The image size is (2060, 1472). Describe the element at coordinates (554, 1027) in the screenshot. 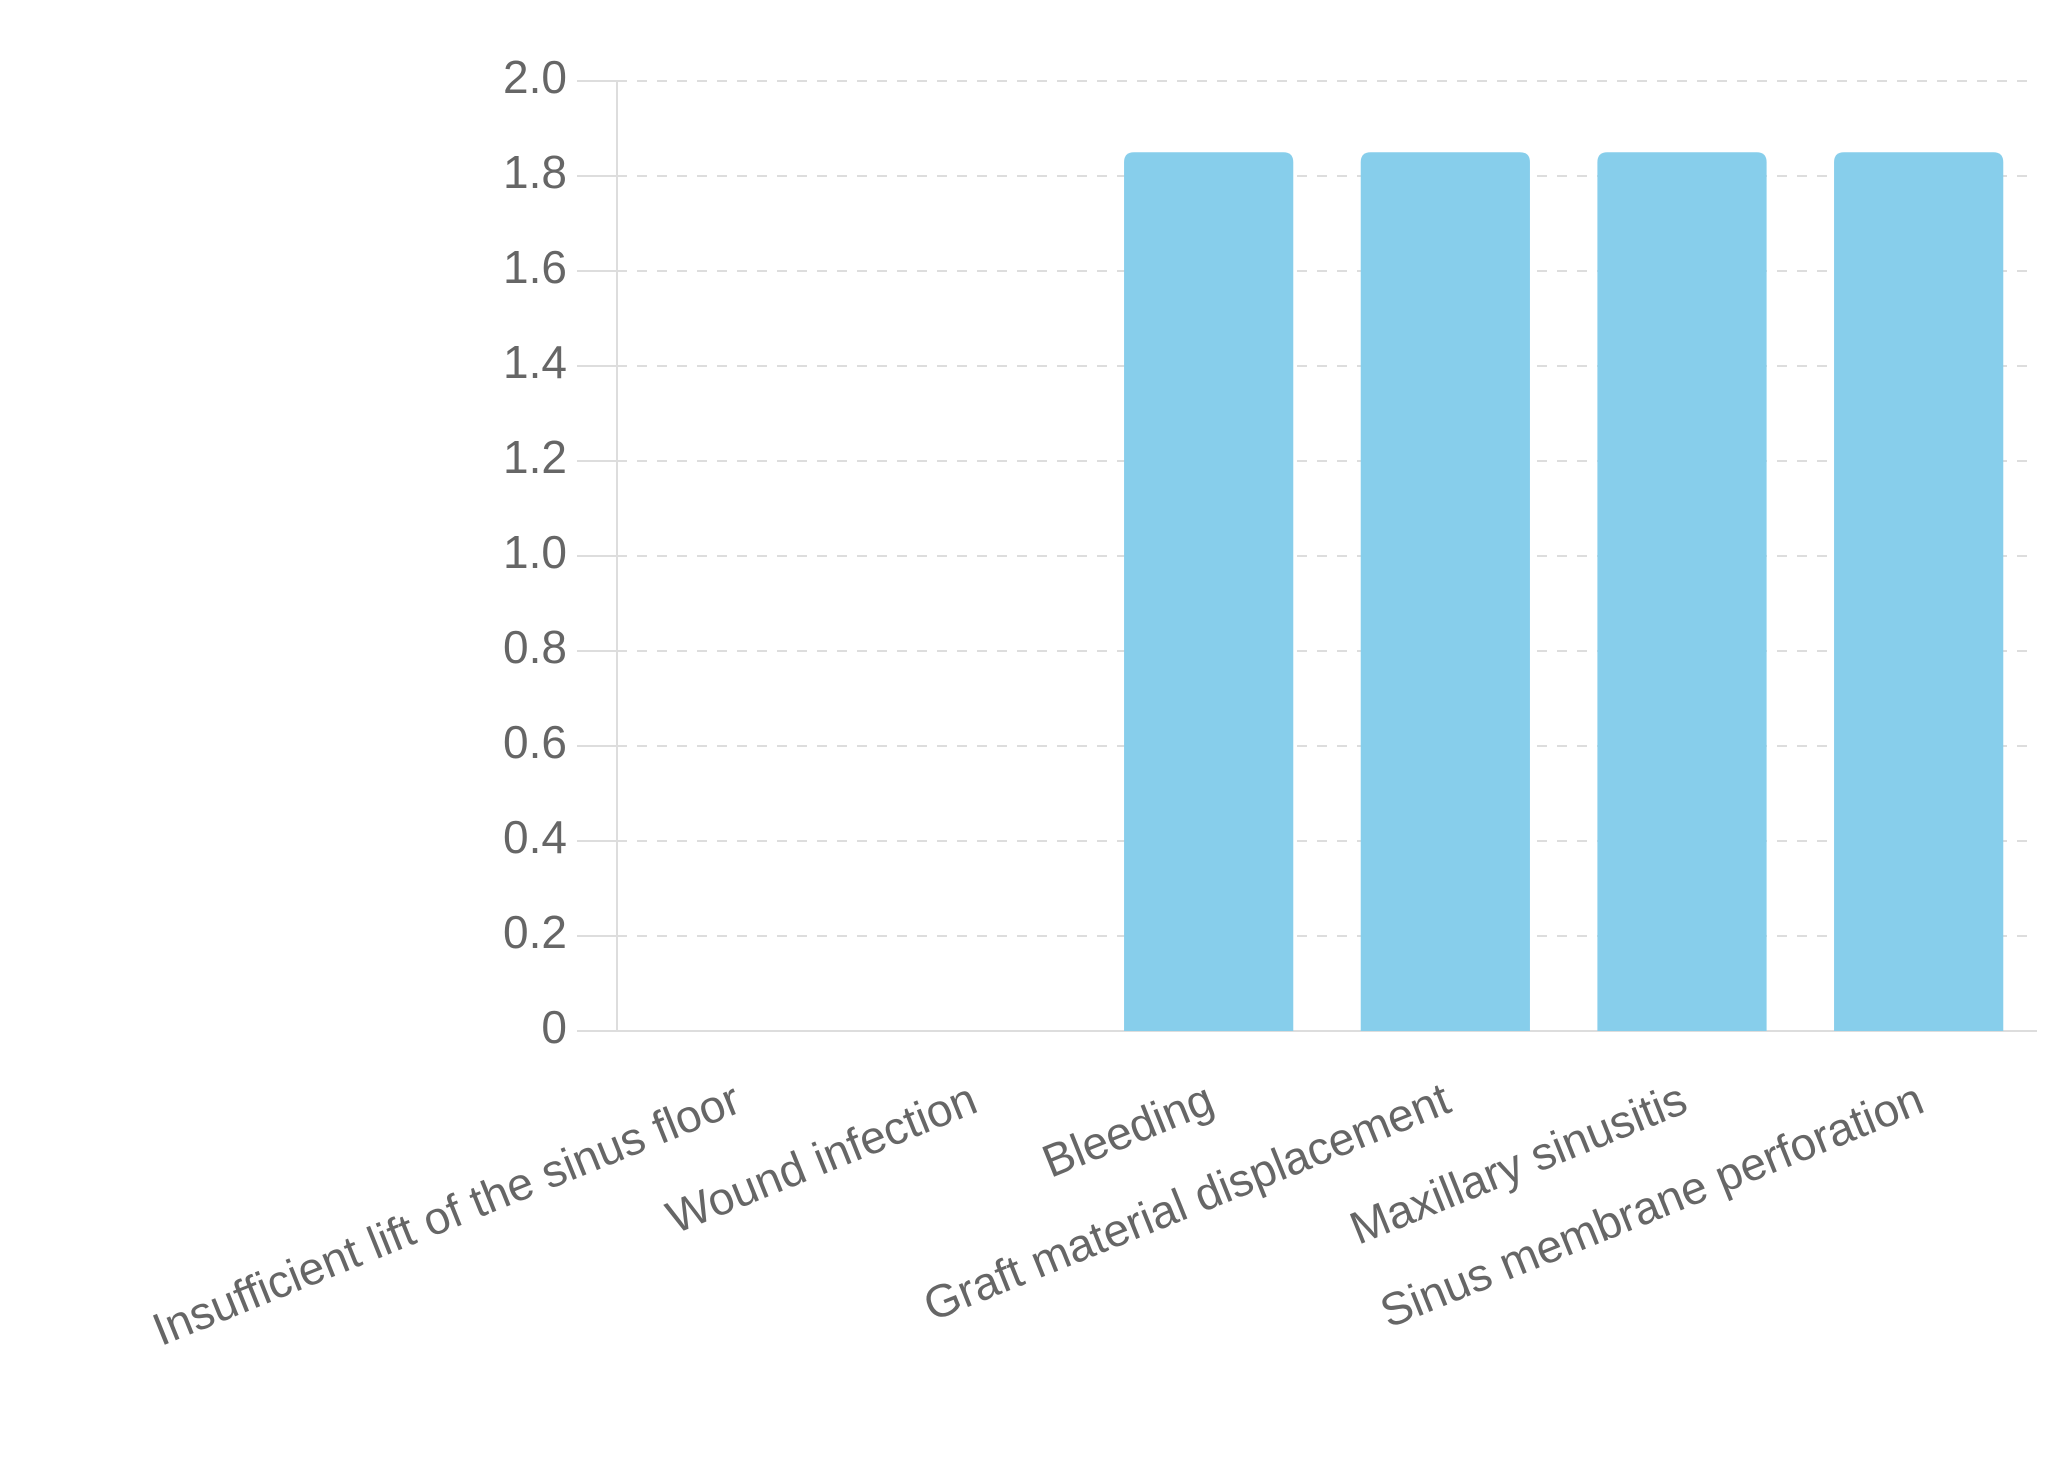

I see `y-tick-label: 0` at that location.